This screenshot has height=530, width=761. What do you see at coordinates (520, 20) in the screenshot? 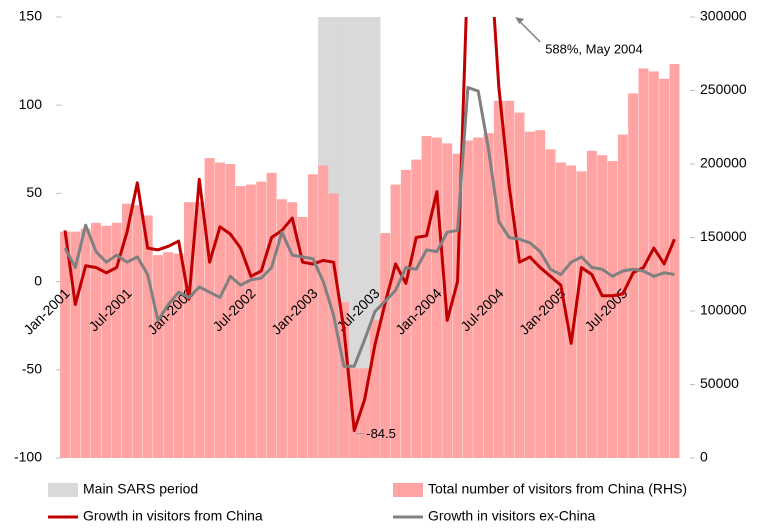
I see `annotation-arrowhead` at bounding box center [520, 20].